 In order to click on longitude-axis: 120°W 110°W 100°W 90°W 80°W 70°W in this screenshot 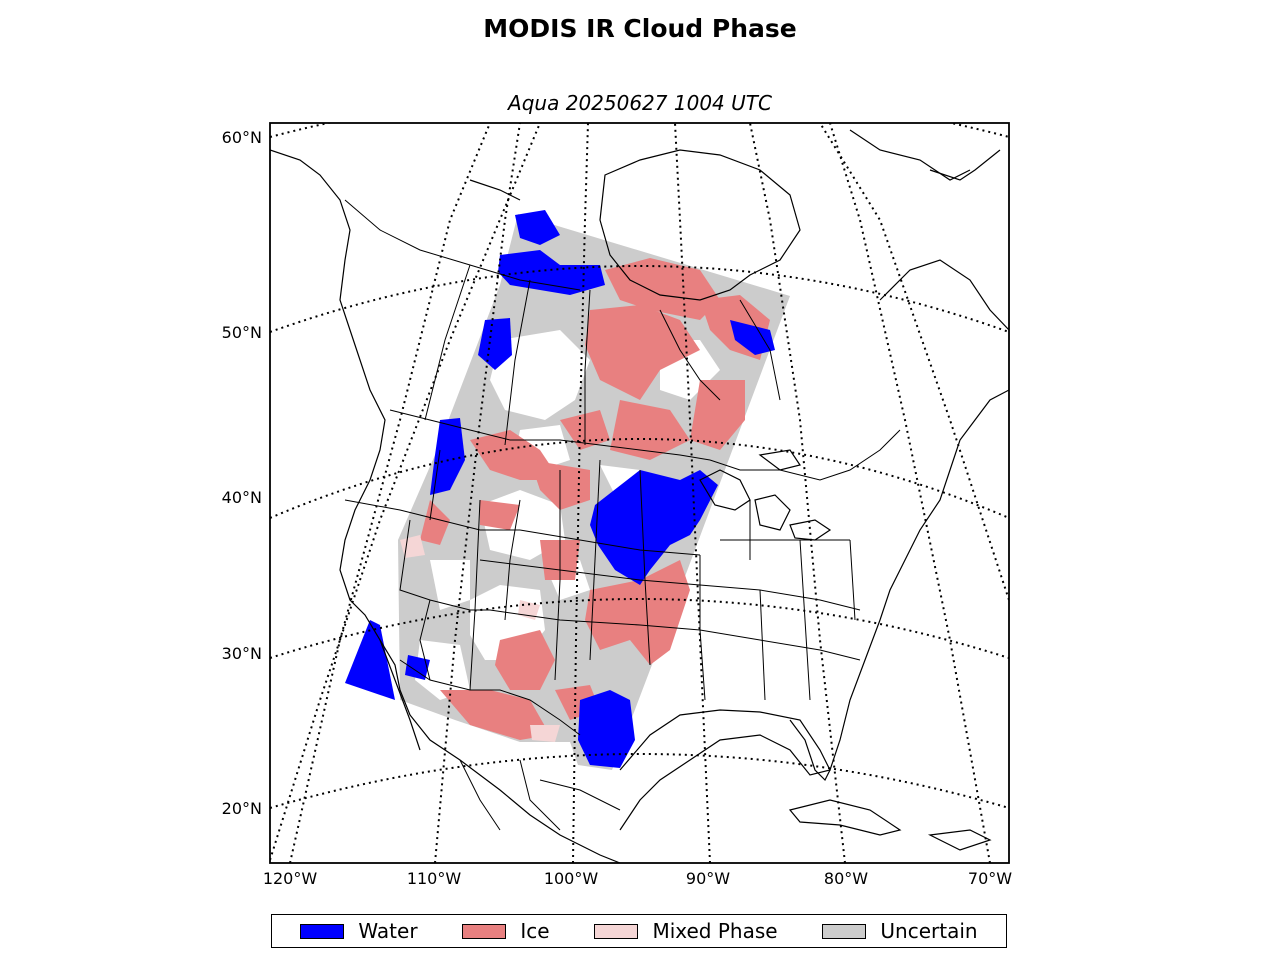, I will do `click(637, 878)`.